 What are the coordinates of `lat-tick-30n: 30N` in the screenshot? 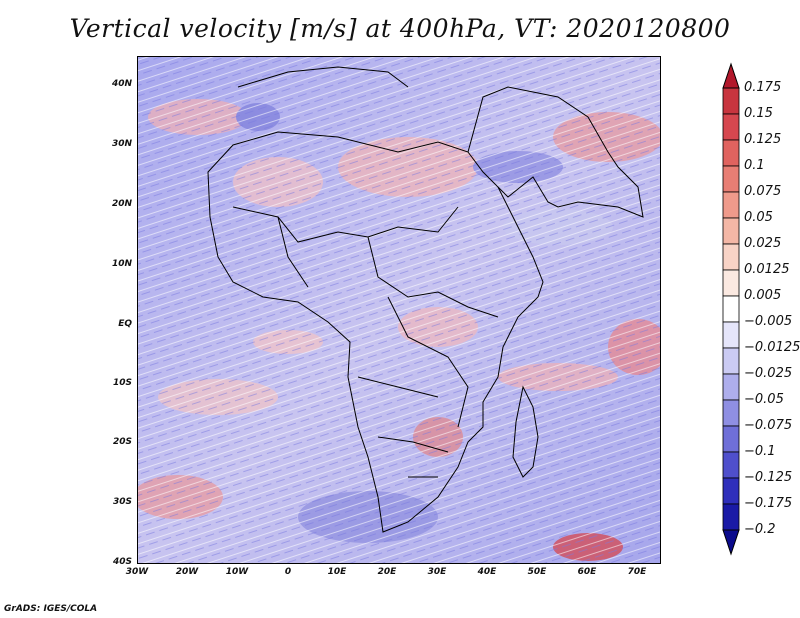 It's located at (121, 144).